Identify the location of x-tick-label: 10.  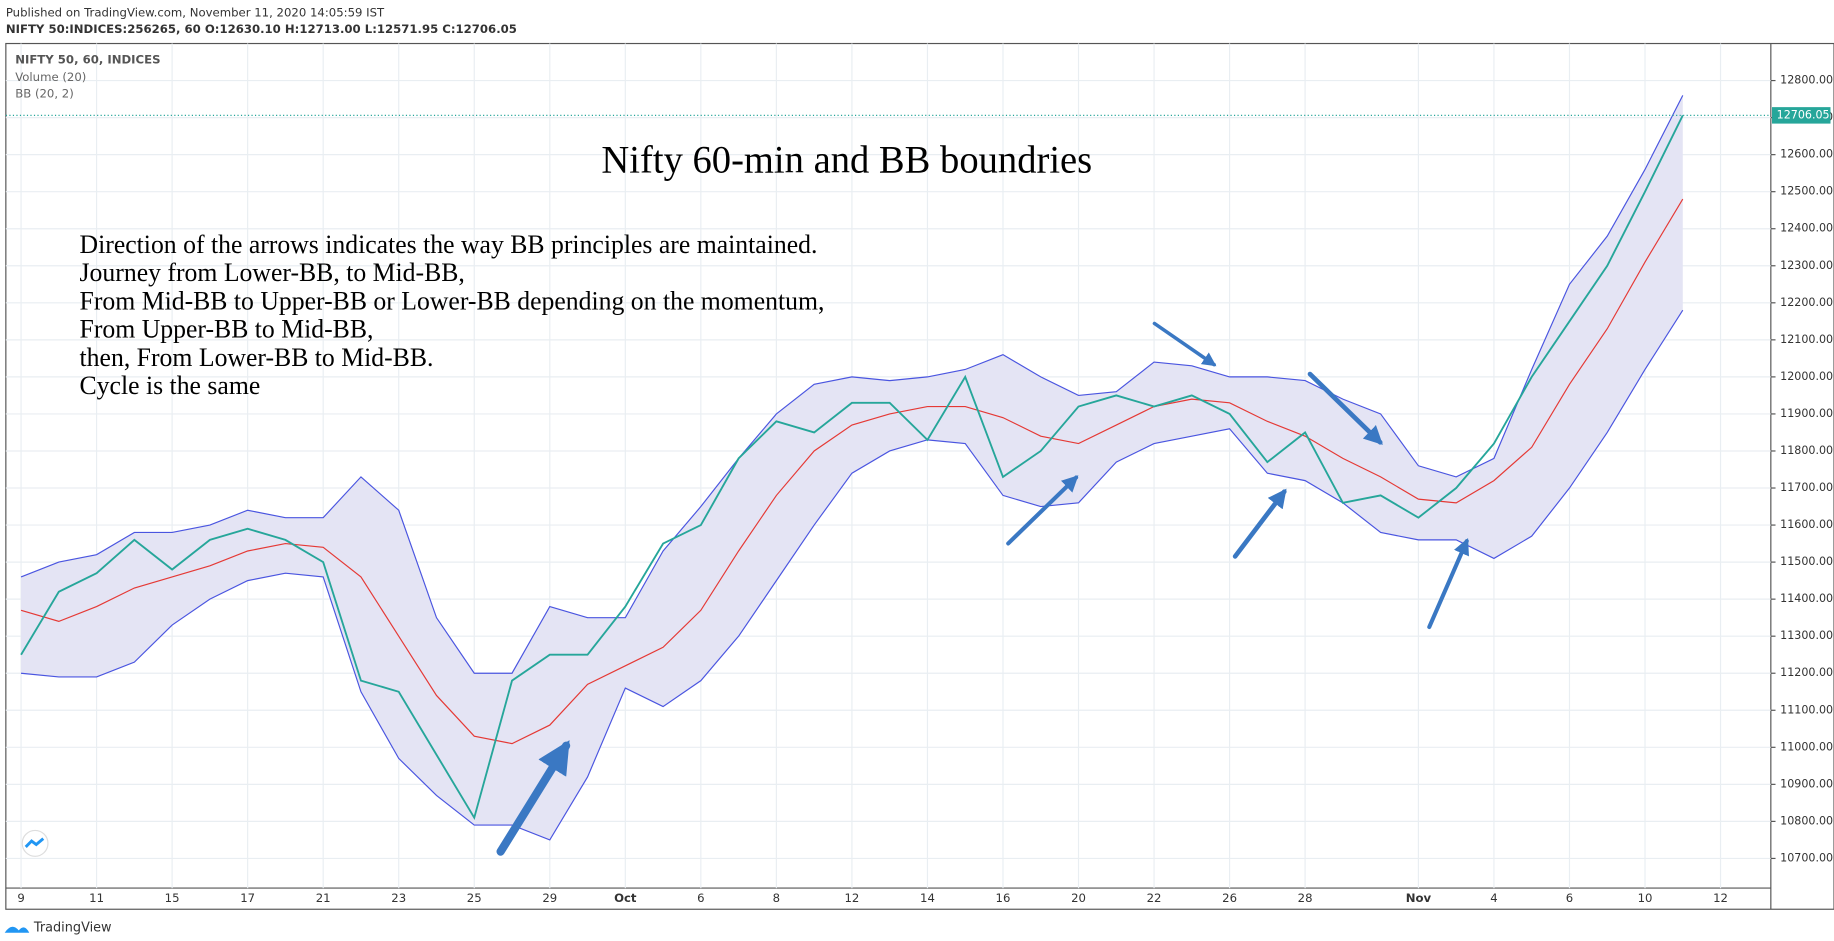
(1645, 898).